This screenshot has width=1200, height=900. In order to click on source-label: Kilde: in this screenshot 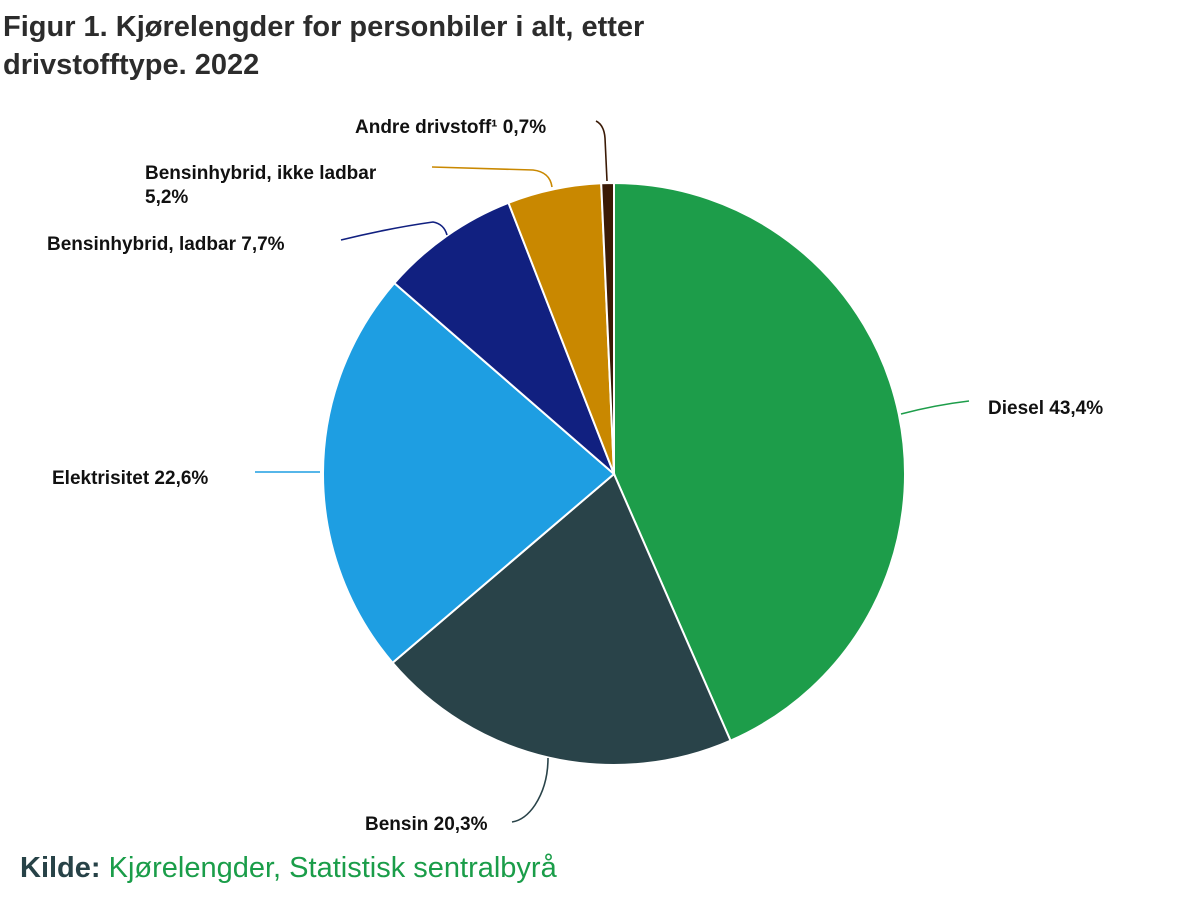, I will do `click(60, 868)`.